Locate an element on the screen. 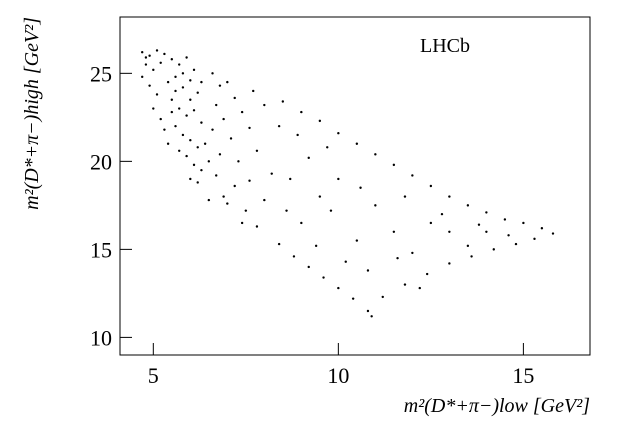 The image size is (623, 424). x-axis-label: m²(D*+π−)low [GeV²] is located at coordinates (497, 406).